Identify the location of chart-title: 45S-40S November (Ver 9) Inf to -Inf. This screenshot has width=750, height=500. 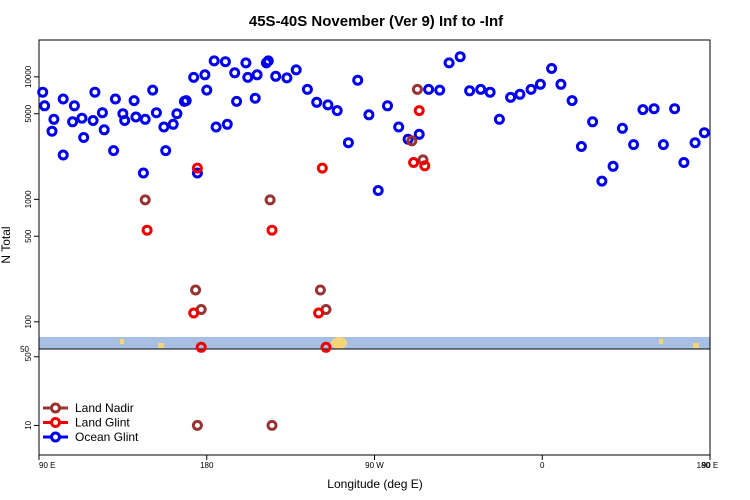
(376, 21).